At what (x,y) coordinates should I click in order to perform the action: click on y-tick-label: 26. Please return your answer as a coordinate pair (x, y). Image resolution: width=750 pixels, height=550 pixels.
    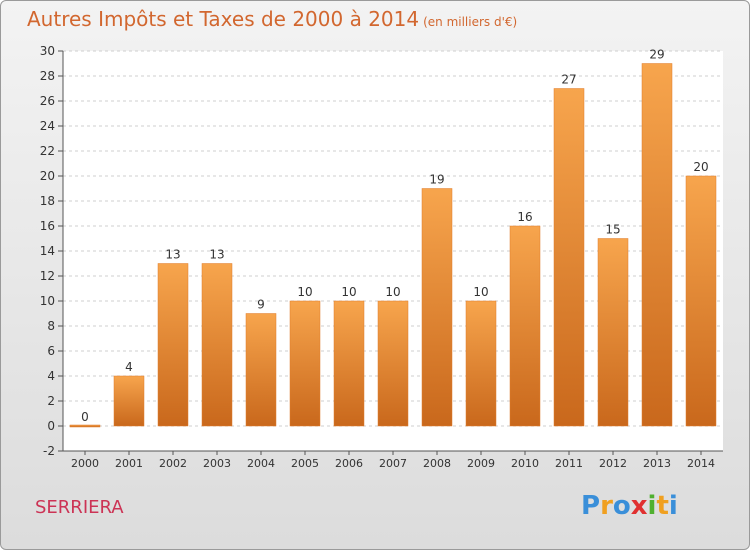
    Looking at the image, I should click on (47, 101).